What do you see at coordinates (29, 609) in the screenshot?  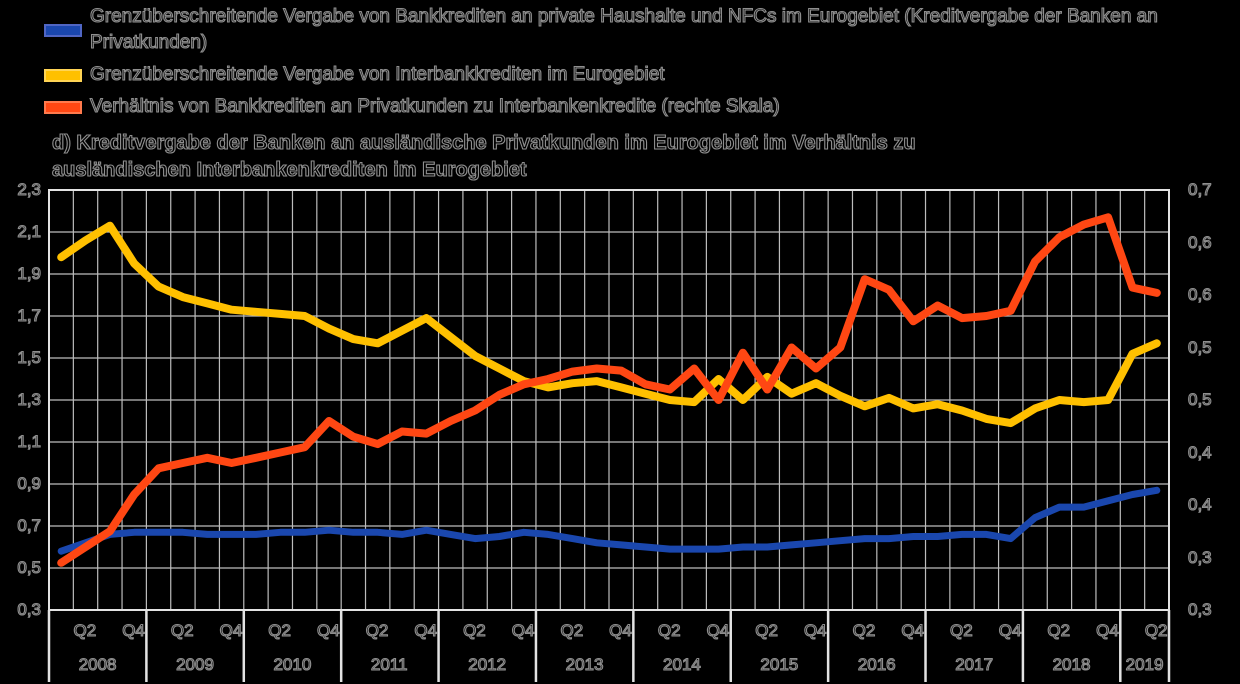 I see `left-axis-tick-label: 0,3` at bounding box center [29, 609].